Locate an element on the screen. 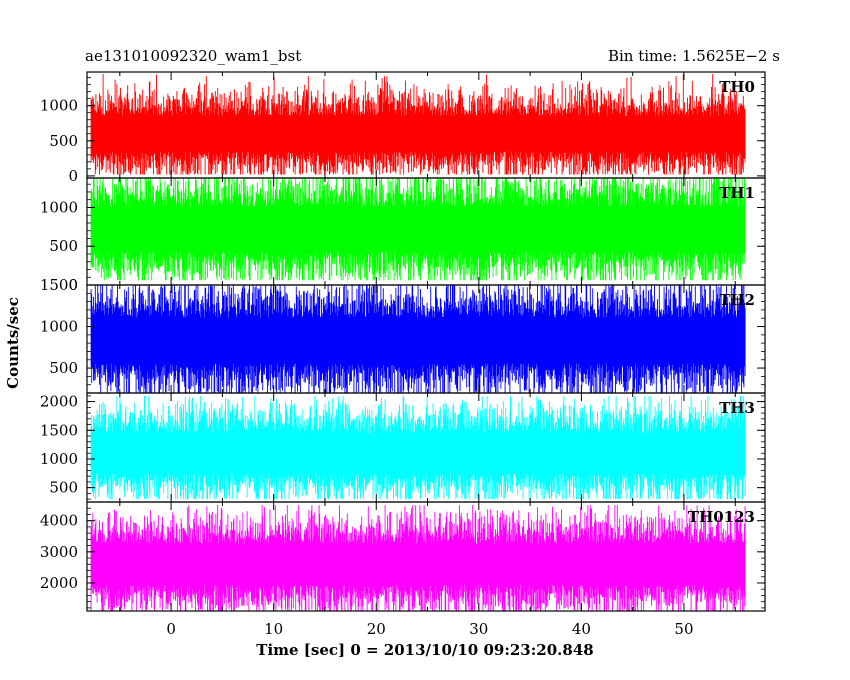 The image size is (850, 680). x-tick-label: 20 is located at coordinates (376, 629).